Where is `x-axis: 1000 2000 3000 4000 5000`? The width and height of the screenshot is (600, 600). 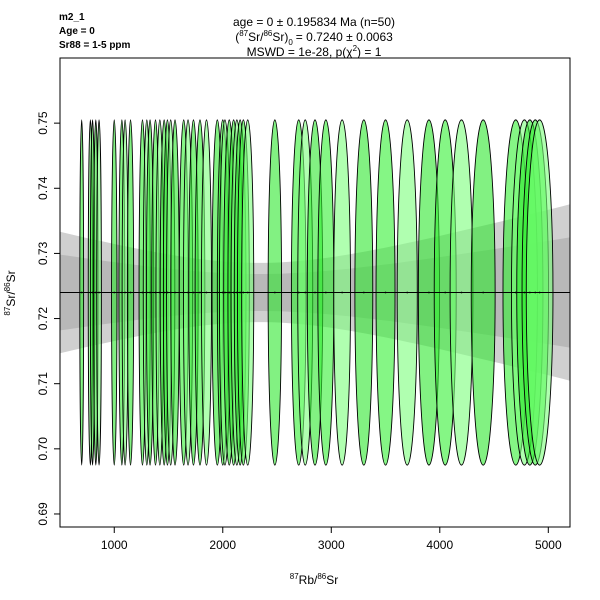
x-axis: 1000 2000 3000 4000 5000 is located at coordinates (331, 539).